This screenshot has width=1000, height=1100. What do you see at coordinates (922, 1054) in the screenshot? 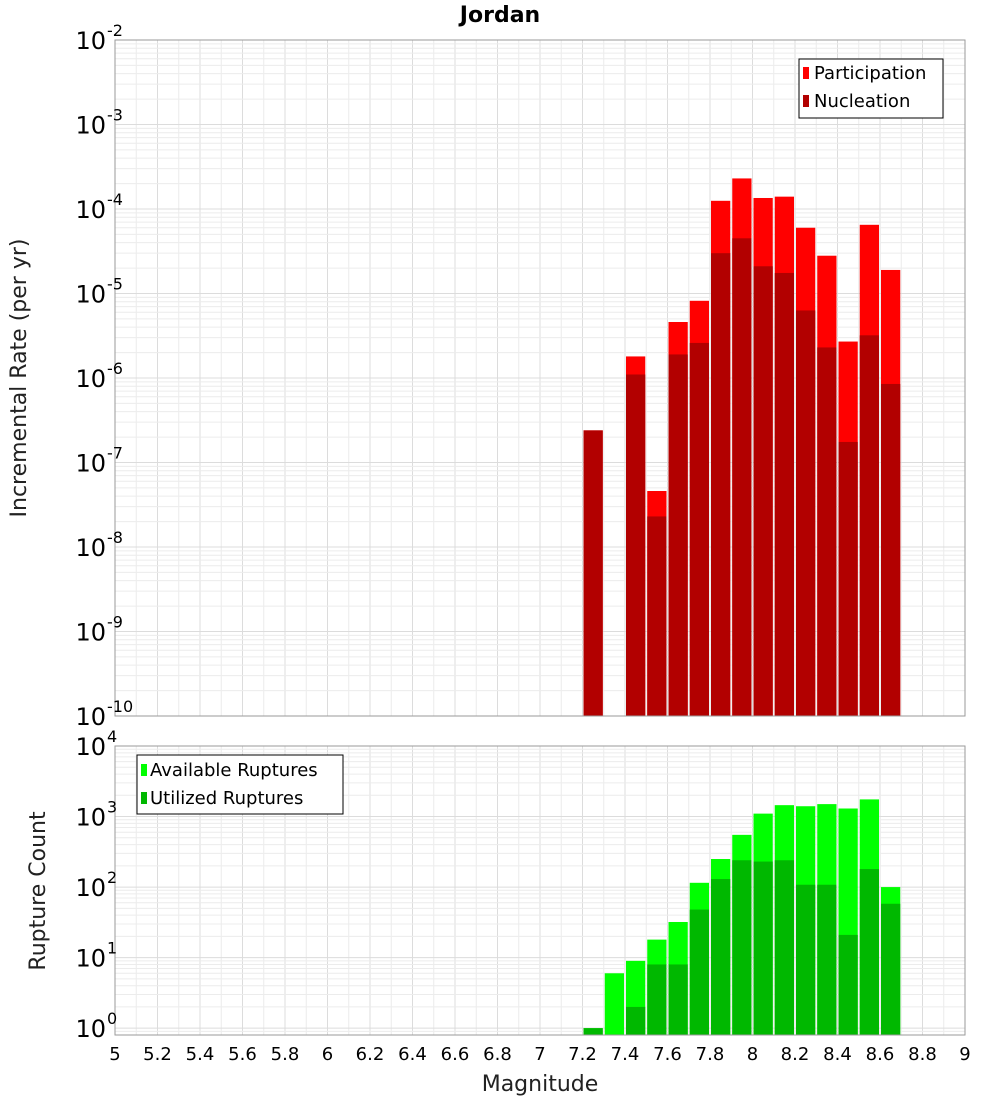
I see `x-tick-label: 8.8` at bounding box center [922, 1054].